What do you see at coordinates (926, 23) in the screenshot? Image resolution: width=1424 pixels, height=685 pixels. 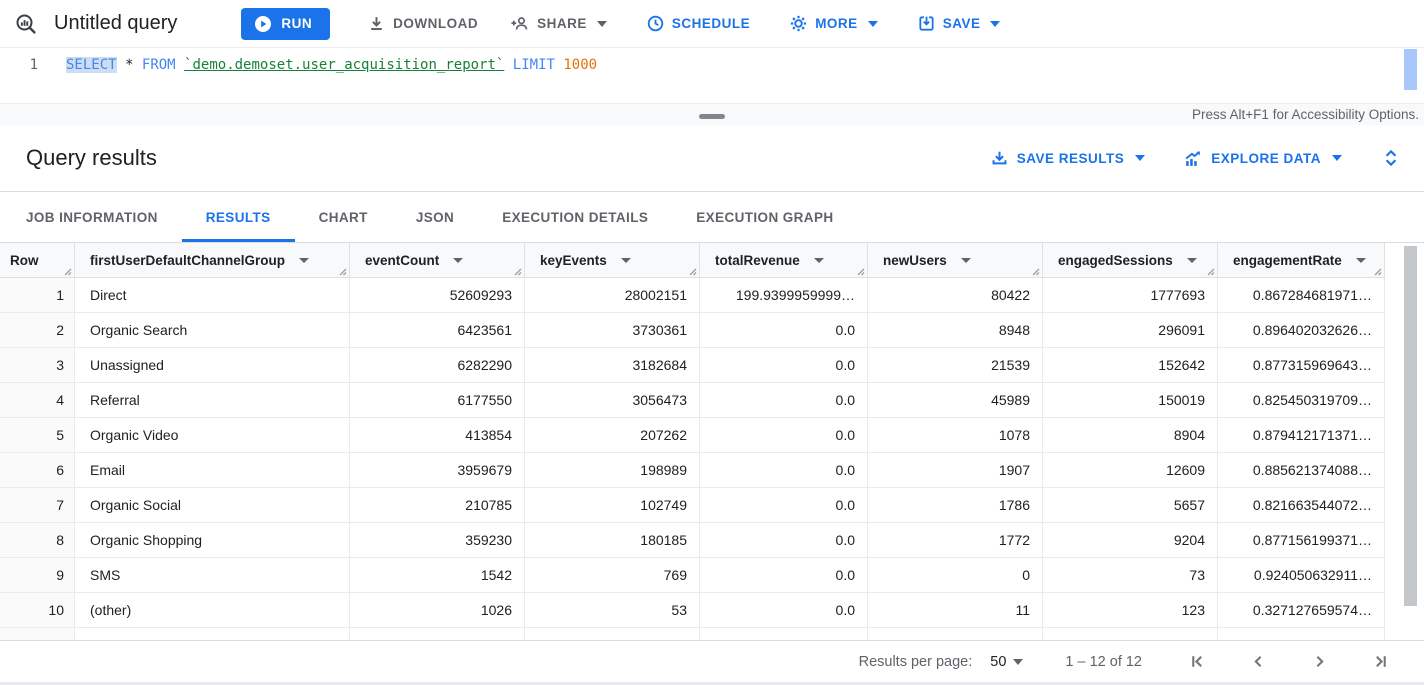 I see `save-icon` at bounding box center [926, 23].